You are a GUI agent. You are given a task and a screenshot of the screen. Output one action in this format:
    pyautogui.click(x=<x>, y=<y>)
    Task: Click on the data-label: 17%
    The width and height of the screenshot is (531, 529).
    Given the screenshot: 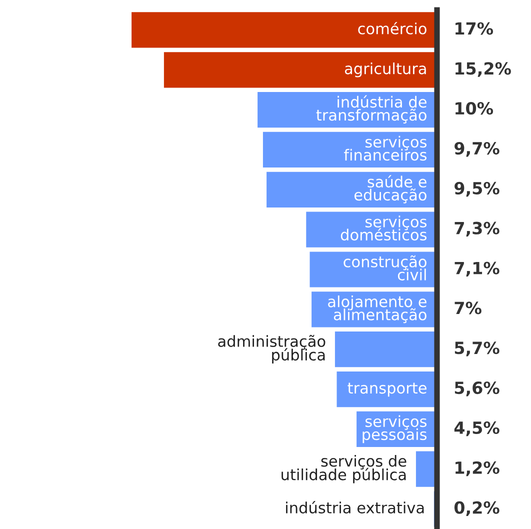 What is the action you would take?
    pyautogui.click(x=475, y=28)
    